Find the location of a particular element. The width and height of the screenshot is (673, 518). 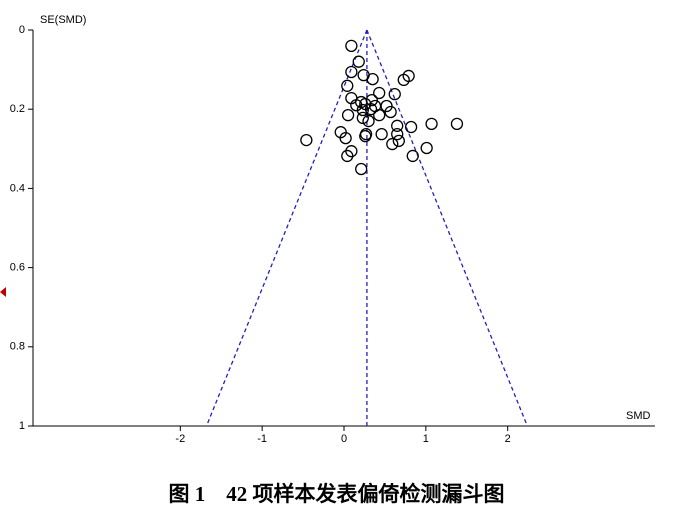

y-tick-label: 0.6 is located at coordinates (17, 268).